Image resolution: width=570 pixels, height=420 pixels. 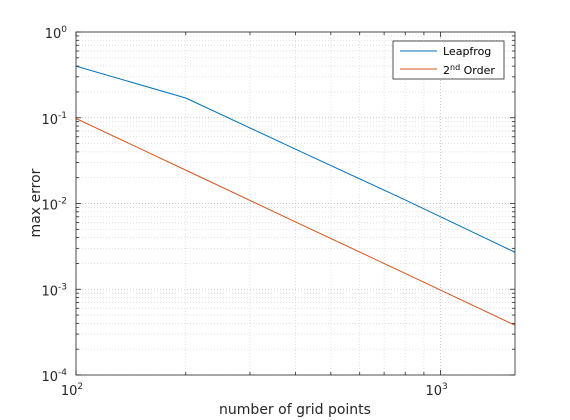 I want to click on legend: Leapfrog 2nd Order, so click(x=448, y=60).